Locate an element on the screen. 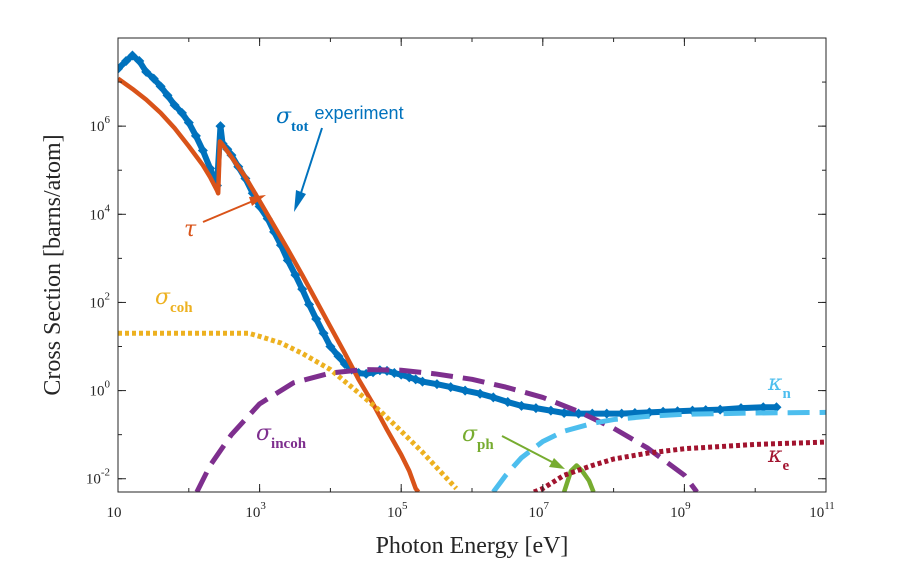  arrow-sigma-tot is located at coordinates (311, 162).